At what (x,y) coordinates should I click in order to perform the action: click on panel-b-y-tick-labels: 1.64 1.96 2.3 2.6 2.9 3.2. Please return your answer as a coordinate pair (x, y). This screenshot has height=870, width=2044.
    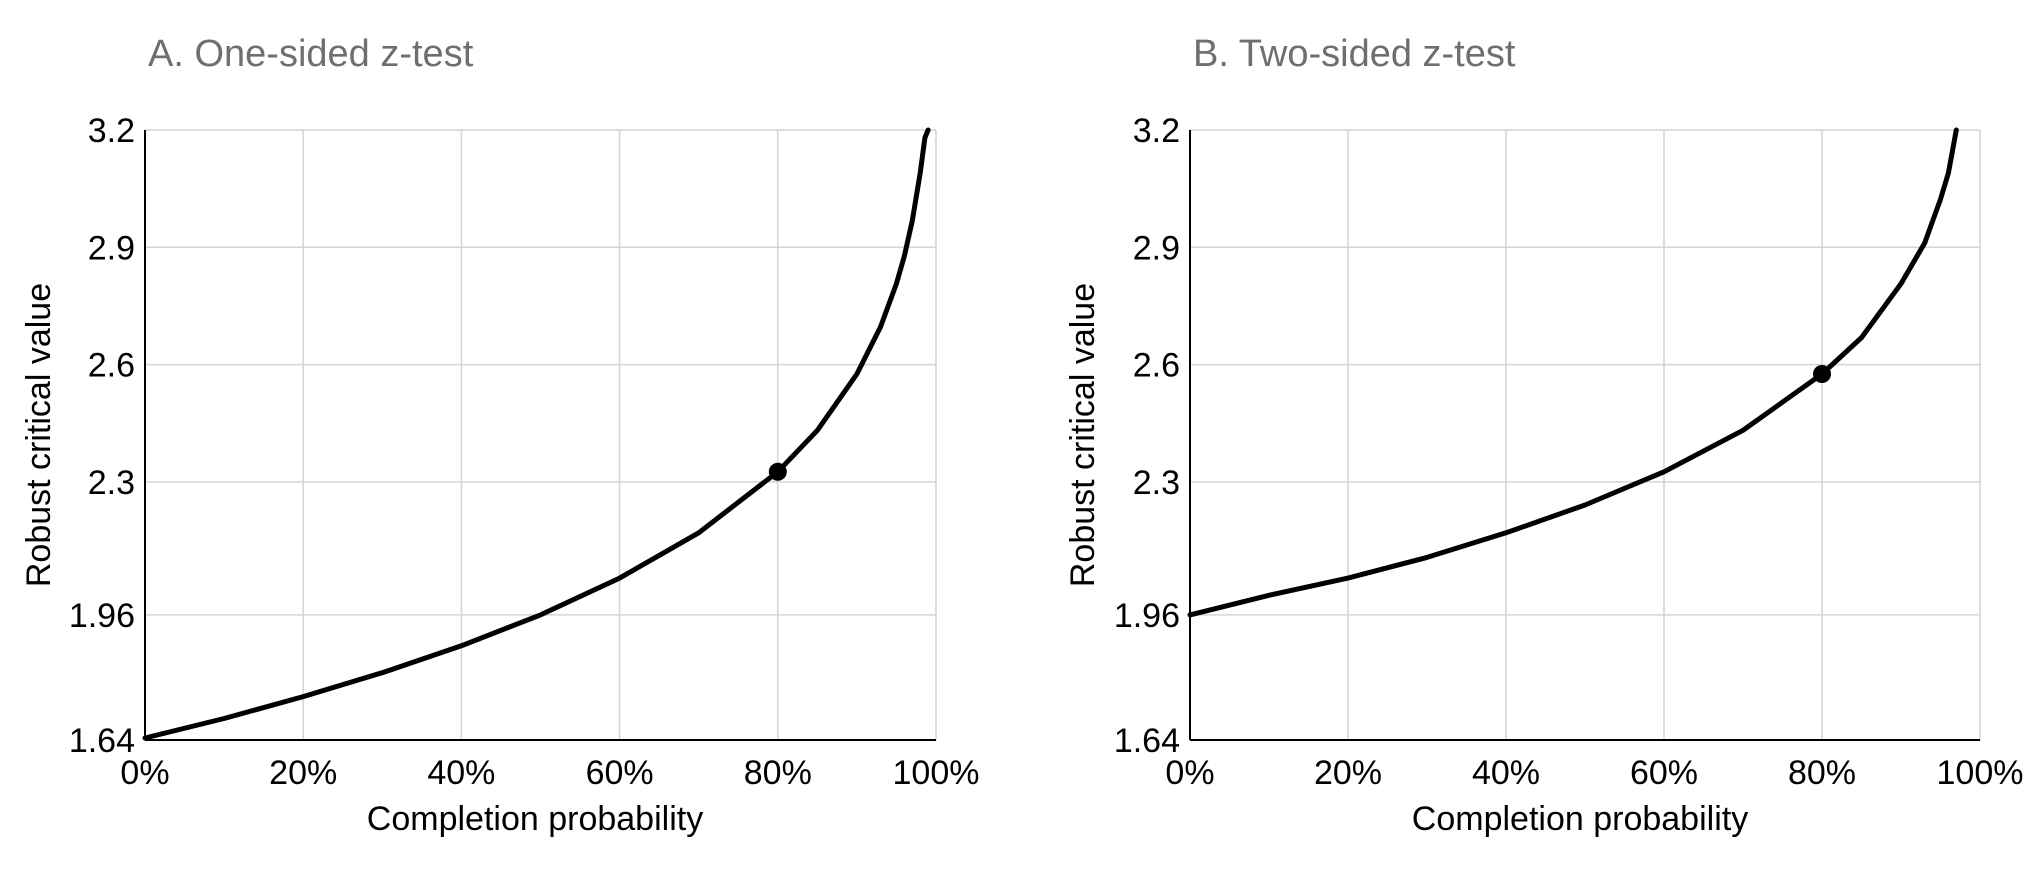
    Looking at the image, I should click on (1147, 436).